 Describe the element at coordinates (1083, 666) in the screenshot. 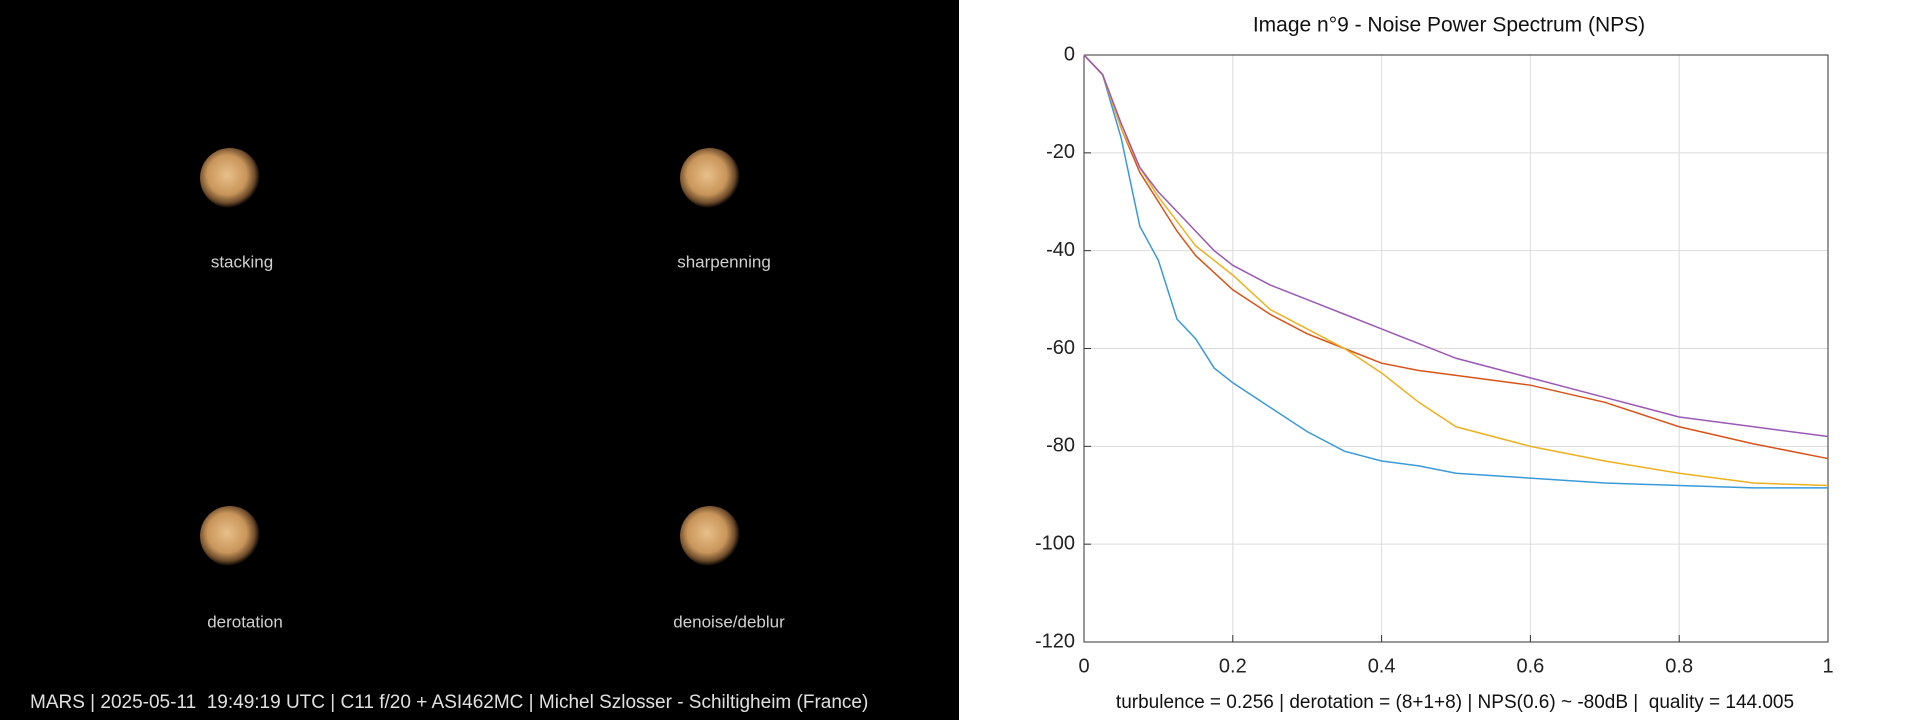

I see `x-tick-label: 0` at that location.